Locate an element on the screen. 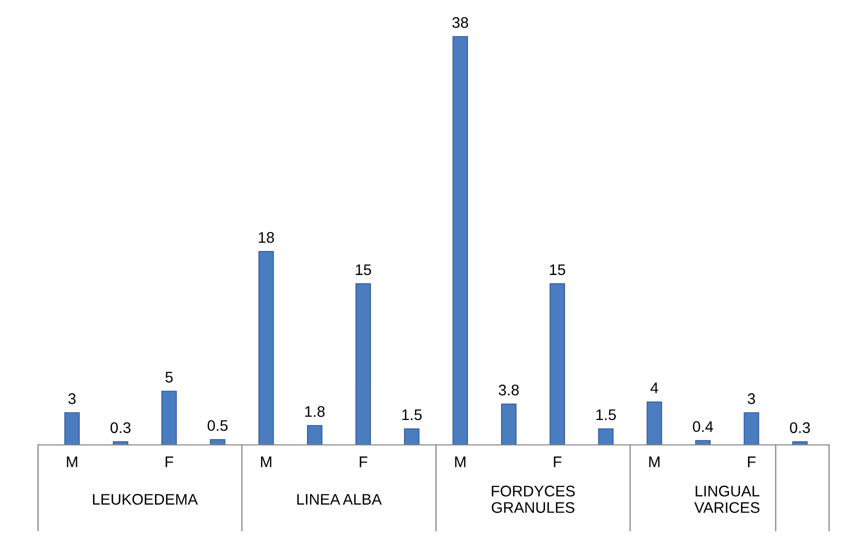 The width and height of the screenshot is (846, 536). text: LINEA ALBA is located at coordinates (339, 499).